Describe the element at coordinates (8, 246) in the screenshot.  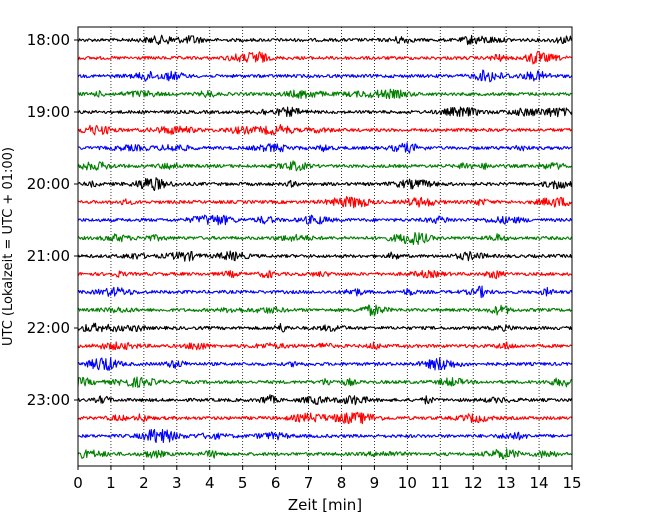
I see `y-axis-label: UTC (Lokalzeit = UTC + 01:00)` at that location.